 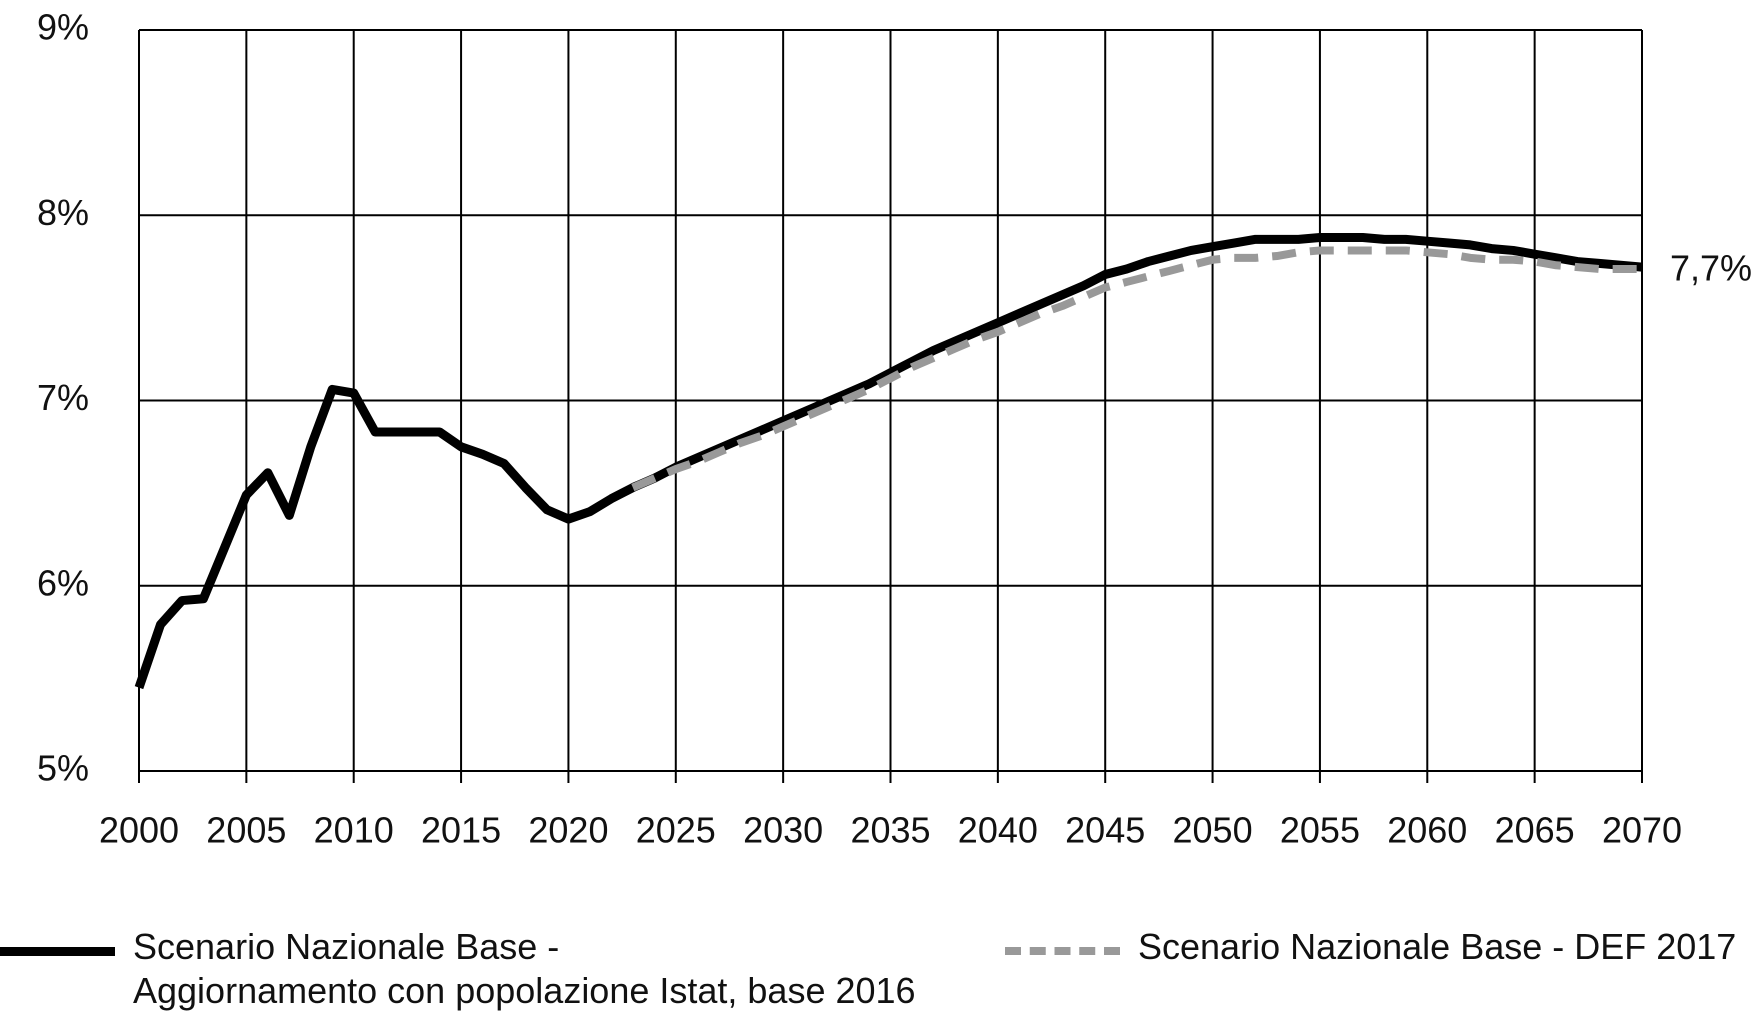 What do you see at coordinates (1535, 830) in the screenshot?
I see `x-tick-label: 2065` at bounding box center [1535, 830].